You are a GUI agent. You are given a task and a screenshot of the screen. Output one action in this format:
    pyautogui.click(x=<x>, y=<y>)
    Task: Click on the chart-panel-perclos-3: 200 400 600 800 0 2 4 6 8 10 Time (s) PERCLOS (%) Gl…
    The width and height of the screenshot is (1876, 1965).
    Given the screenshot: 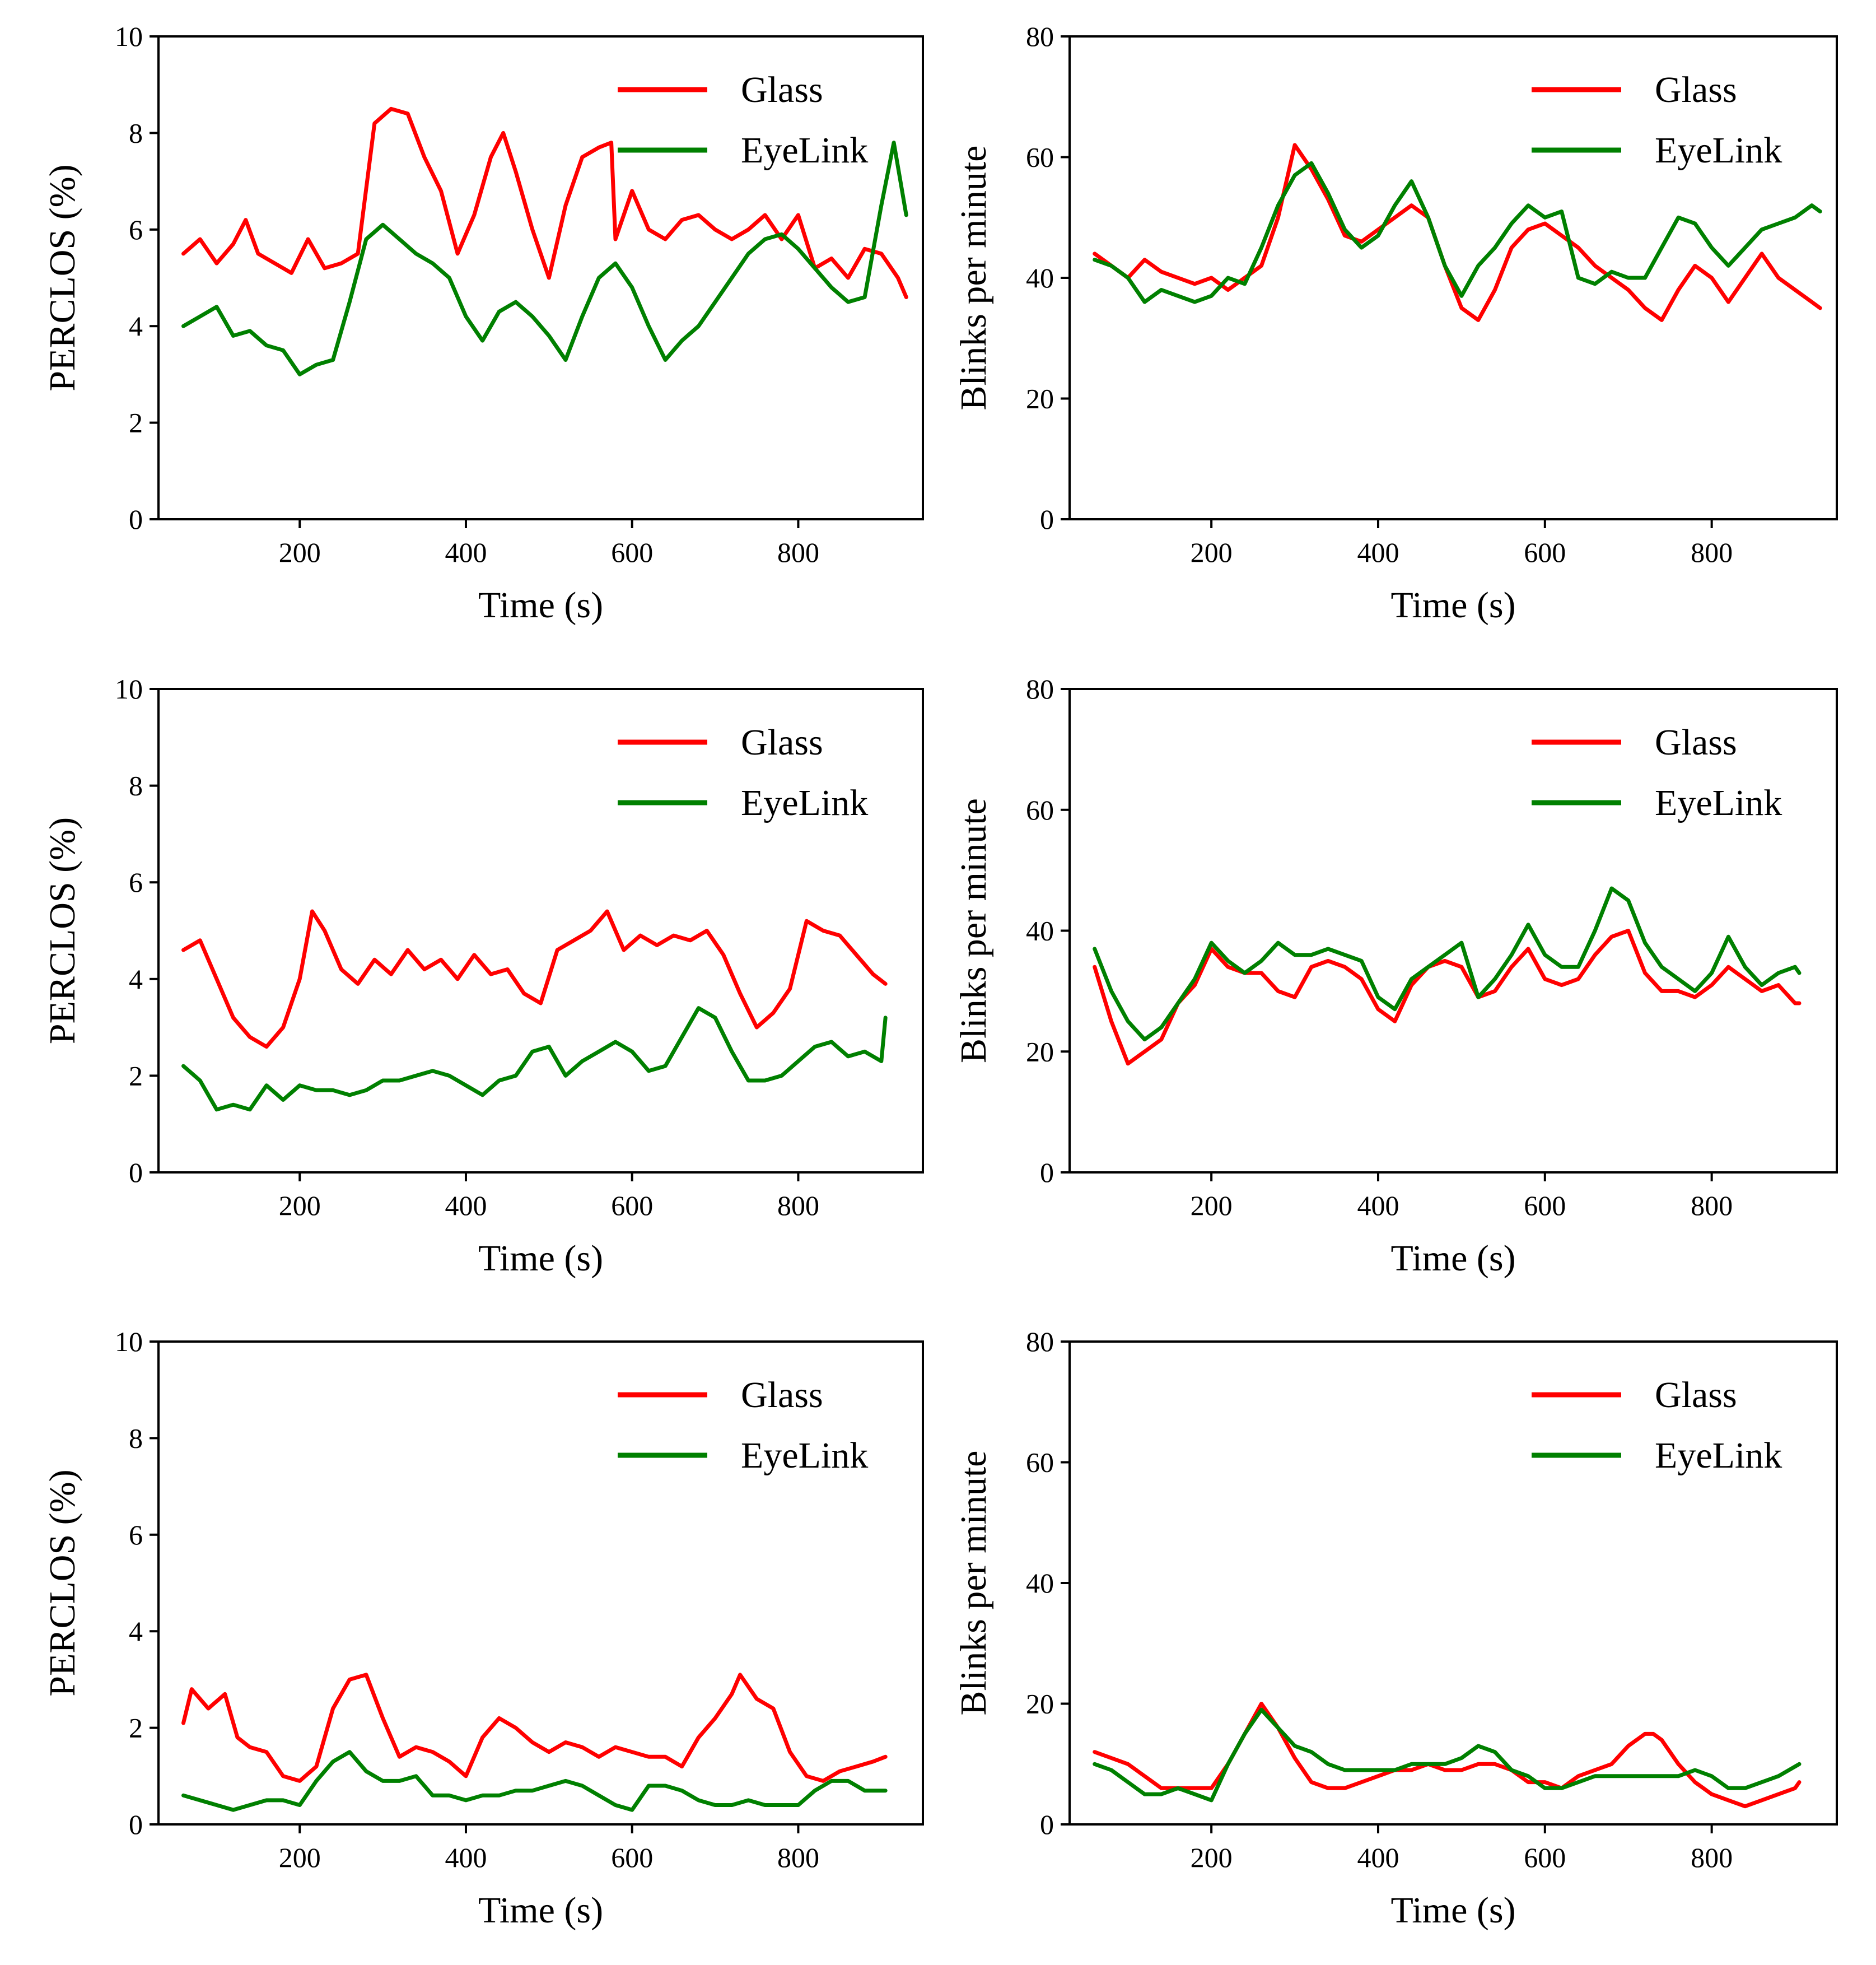 What is the action you would take?
    pyautogui.click(x=483, y=1628)
    